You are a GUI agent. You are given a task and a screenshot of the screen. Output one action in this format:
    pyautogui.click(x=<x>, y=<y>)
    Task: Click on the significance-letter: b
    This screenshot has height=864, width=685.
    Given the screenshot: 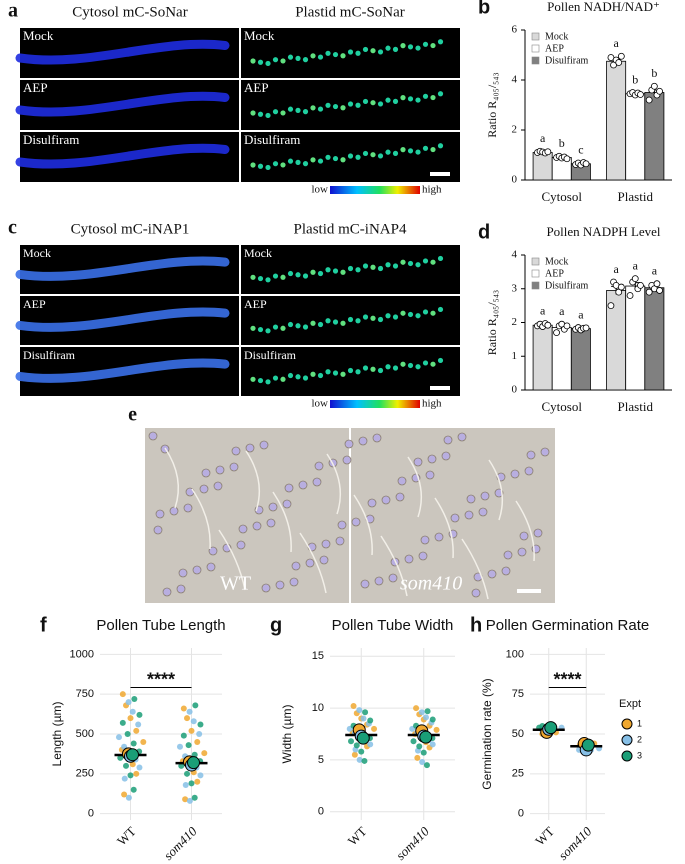 What is the action you would take?
    pyautogui.click(x=654, y=73)
    